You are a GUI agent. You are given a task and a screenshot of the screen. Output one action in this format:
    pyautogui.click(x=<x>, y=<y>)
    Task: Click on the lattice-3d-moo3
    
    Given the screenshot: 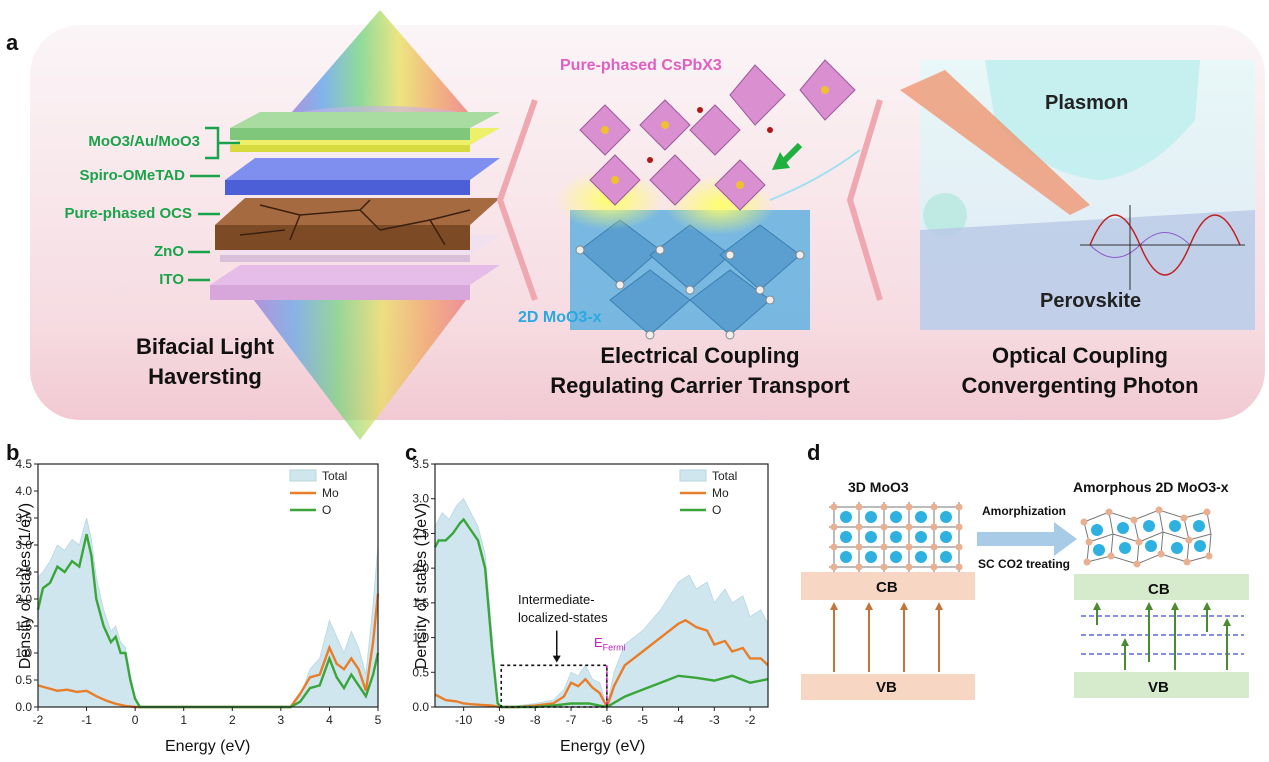 What is the action you would take?
    pyautogui.click(x=896, y=537)
    